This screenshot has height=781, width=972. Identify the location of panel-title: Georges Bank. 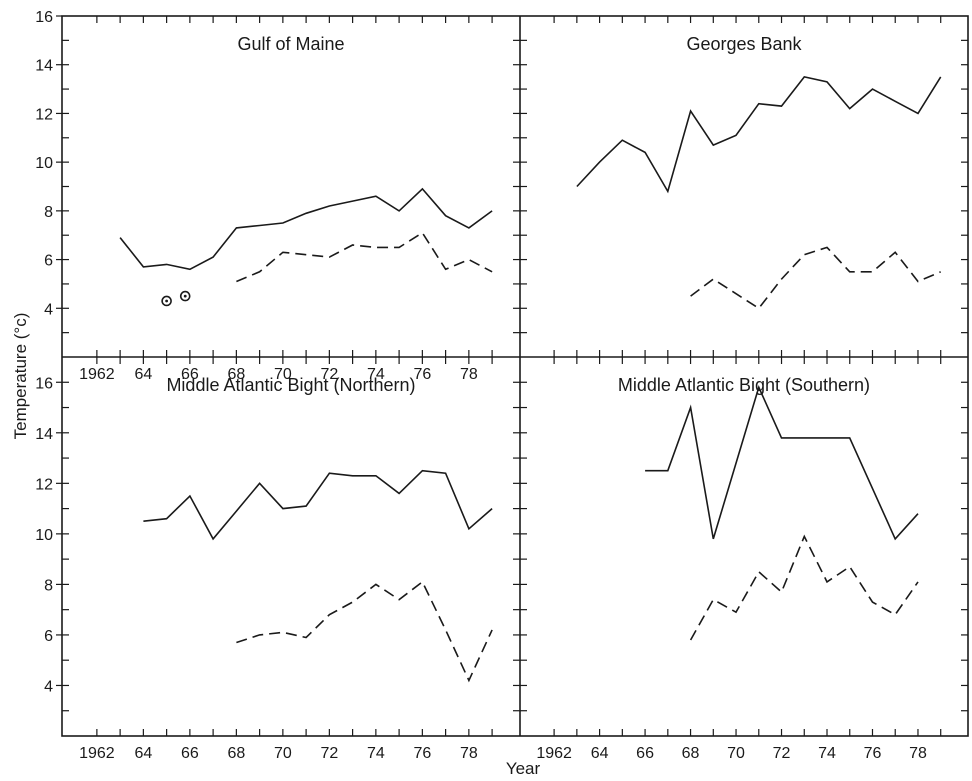
(744, 44).